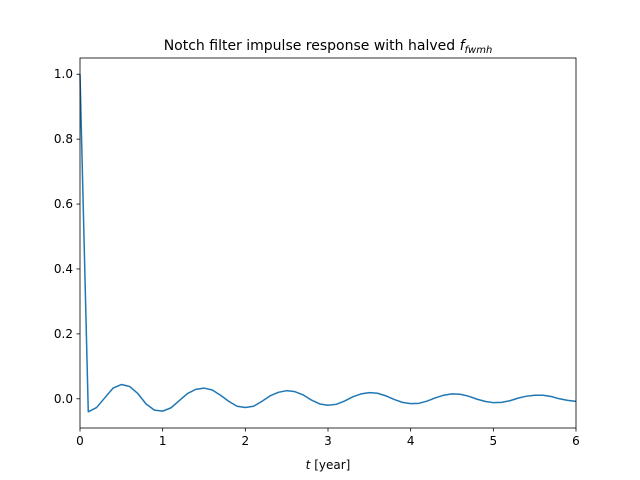 The image size is (640, 480). What do you see at coordinates (494, 441) in the screenshot?
I see `x-tick-label: 5` at bounding box center [494, 441].